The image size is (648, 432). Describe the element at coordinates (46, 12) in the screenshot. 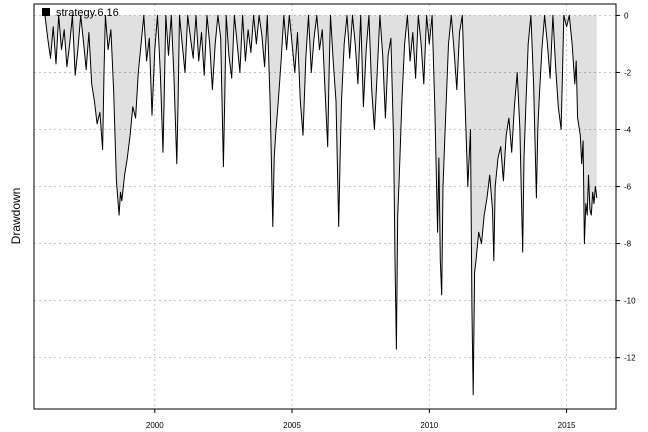

I see `legend-swatch` at that location.